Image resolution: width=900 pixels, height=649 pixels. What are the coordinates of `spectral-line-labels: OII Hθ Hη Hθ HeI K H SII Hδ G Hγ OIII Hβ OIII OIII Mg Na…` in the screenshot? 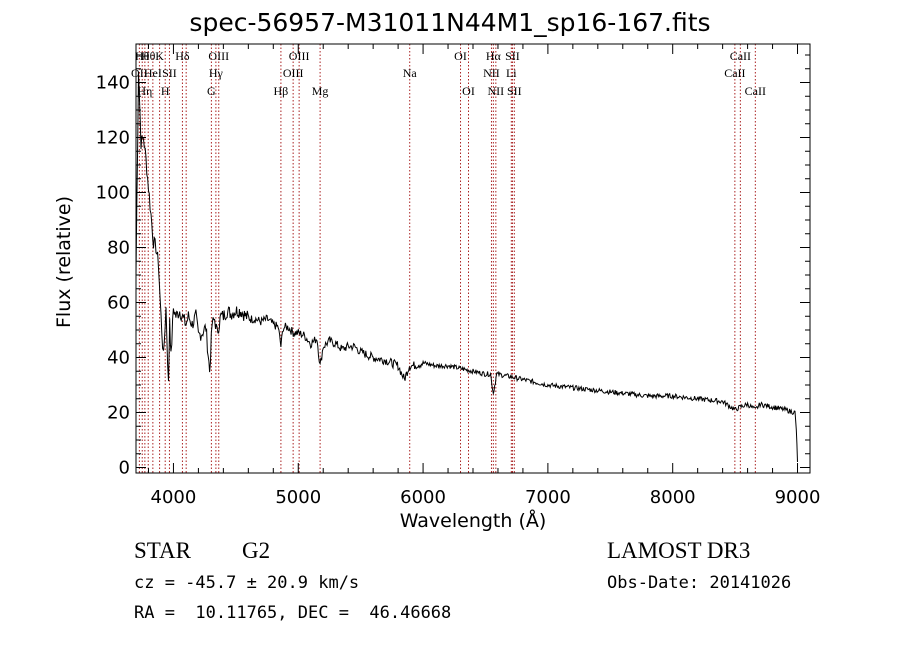 It's located at (448, 73).